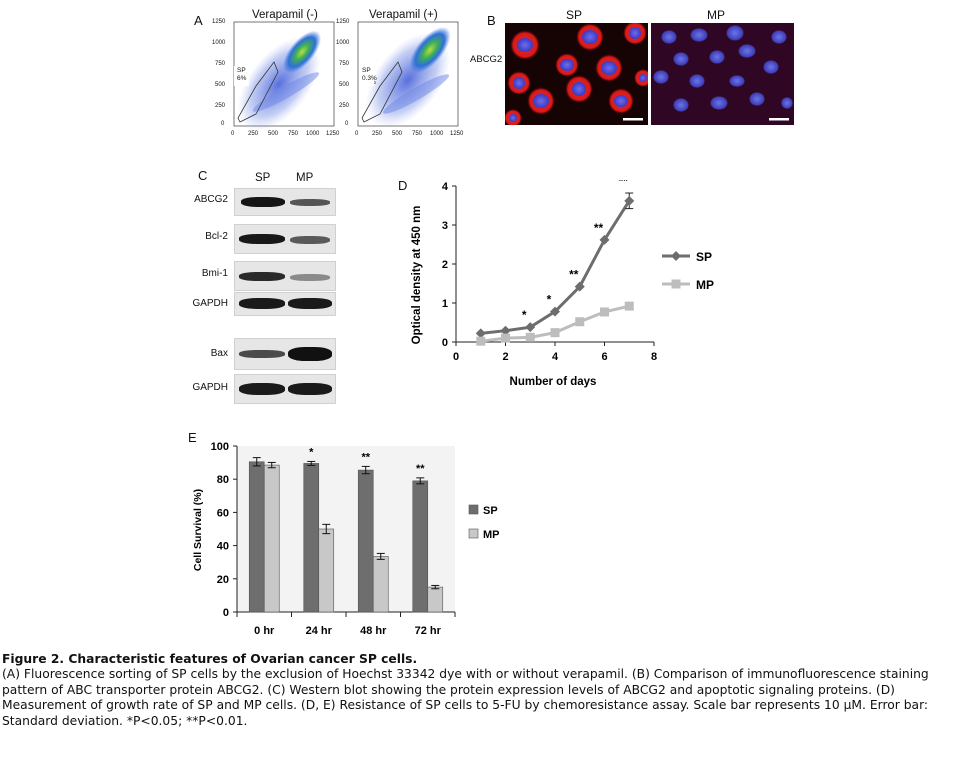 This screenshot has height=767, width=974. I want to click on survival-y-tick-label: 20, so click(223, 580).